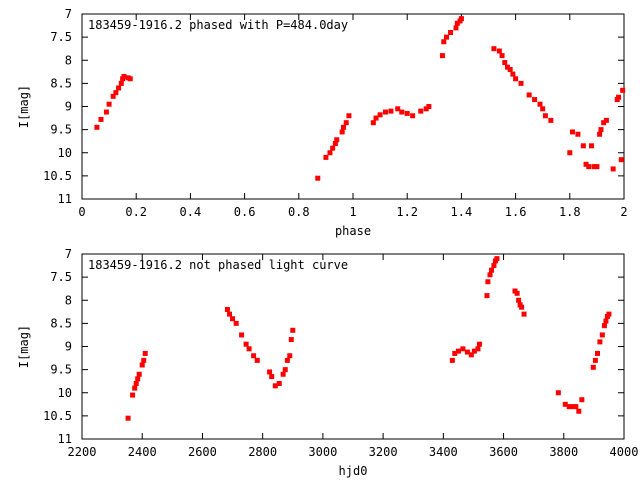 Image resolution: width=640 pixels, height=480 pixels. What do you see at coordinates (353, 231) in the screenshot?
I see `x-axis-label: phase` at bounding box center [353, 231].